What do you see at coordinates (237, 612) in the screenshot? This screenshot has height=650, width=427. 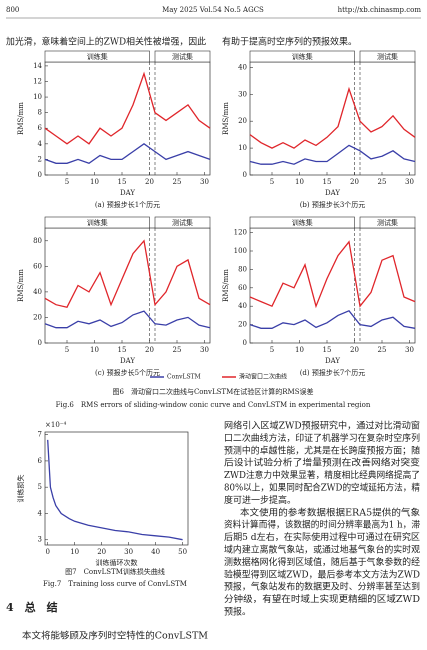 I see `body-text: 预报。` at bounding box center [237, 612].